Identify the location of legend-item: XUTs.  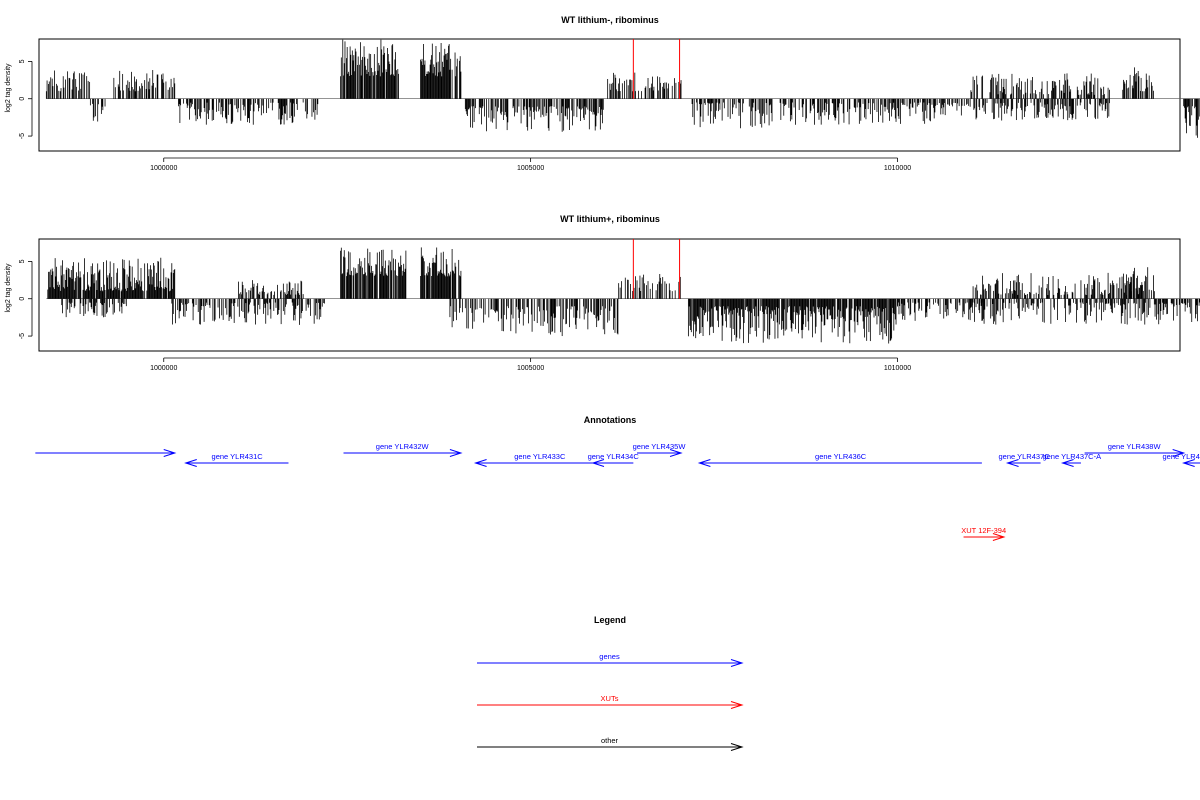
(610, 701).